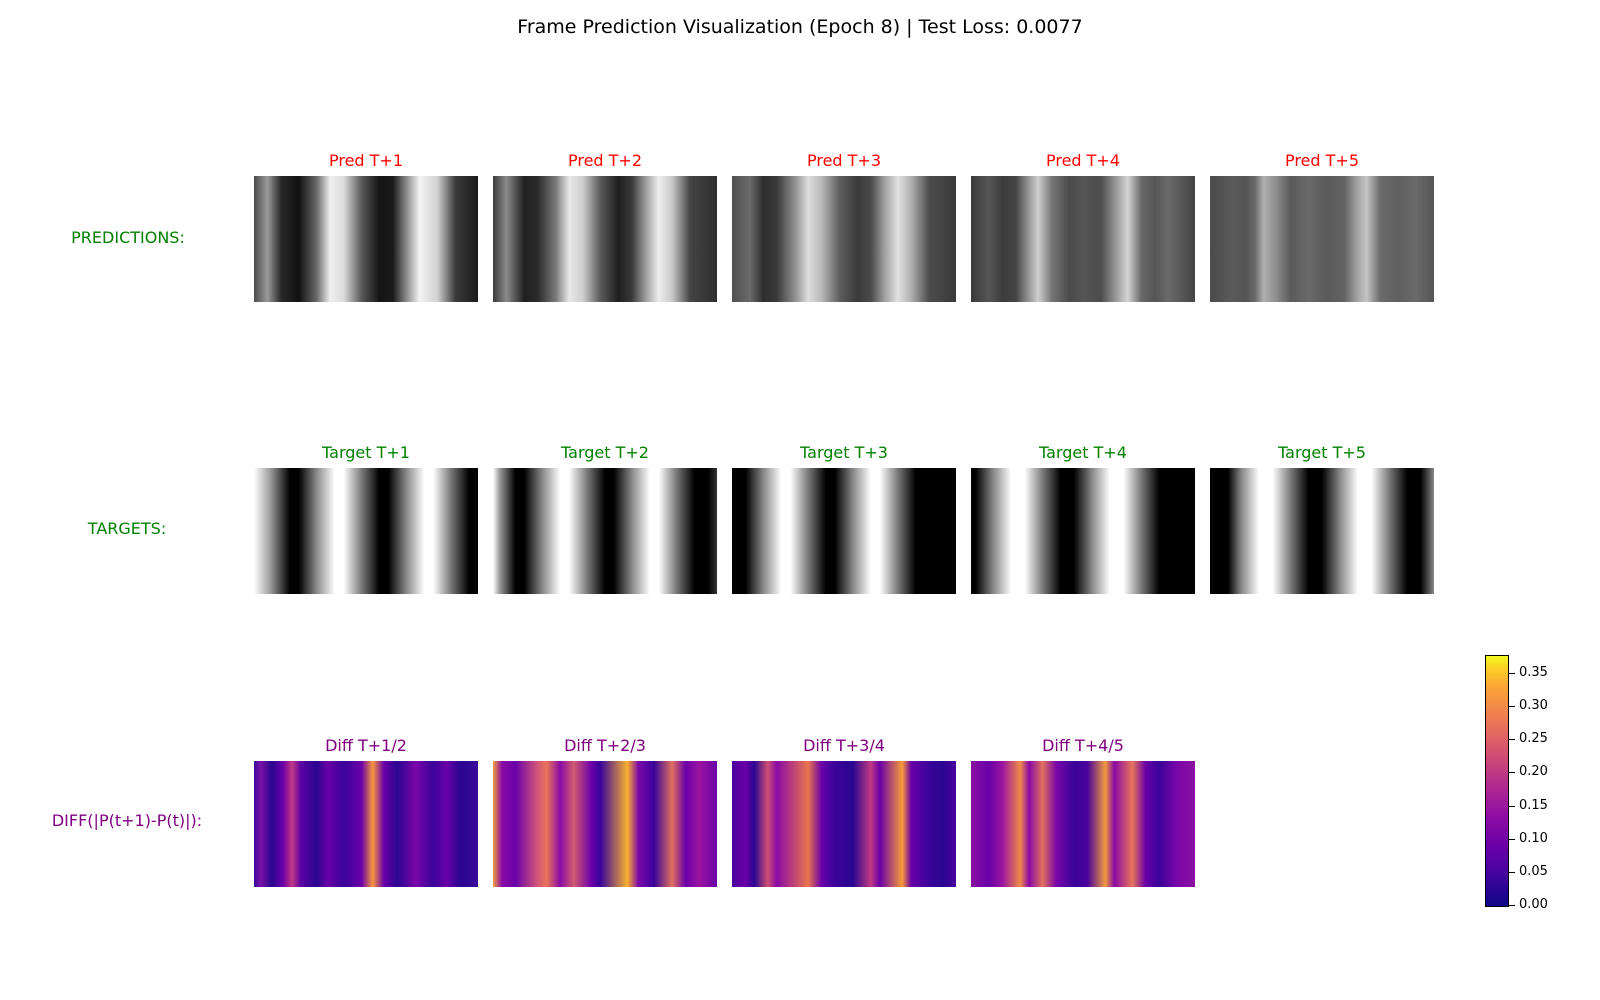  Describe the element at coordinates (844, 745) in the screenshot. I see `diff-title-3: Diff T+3/4` at that location.